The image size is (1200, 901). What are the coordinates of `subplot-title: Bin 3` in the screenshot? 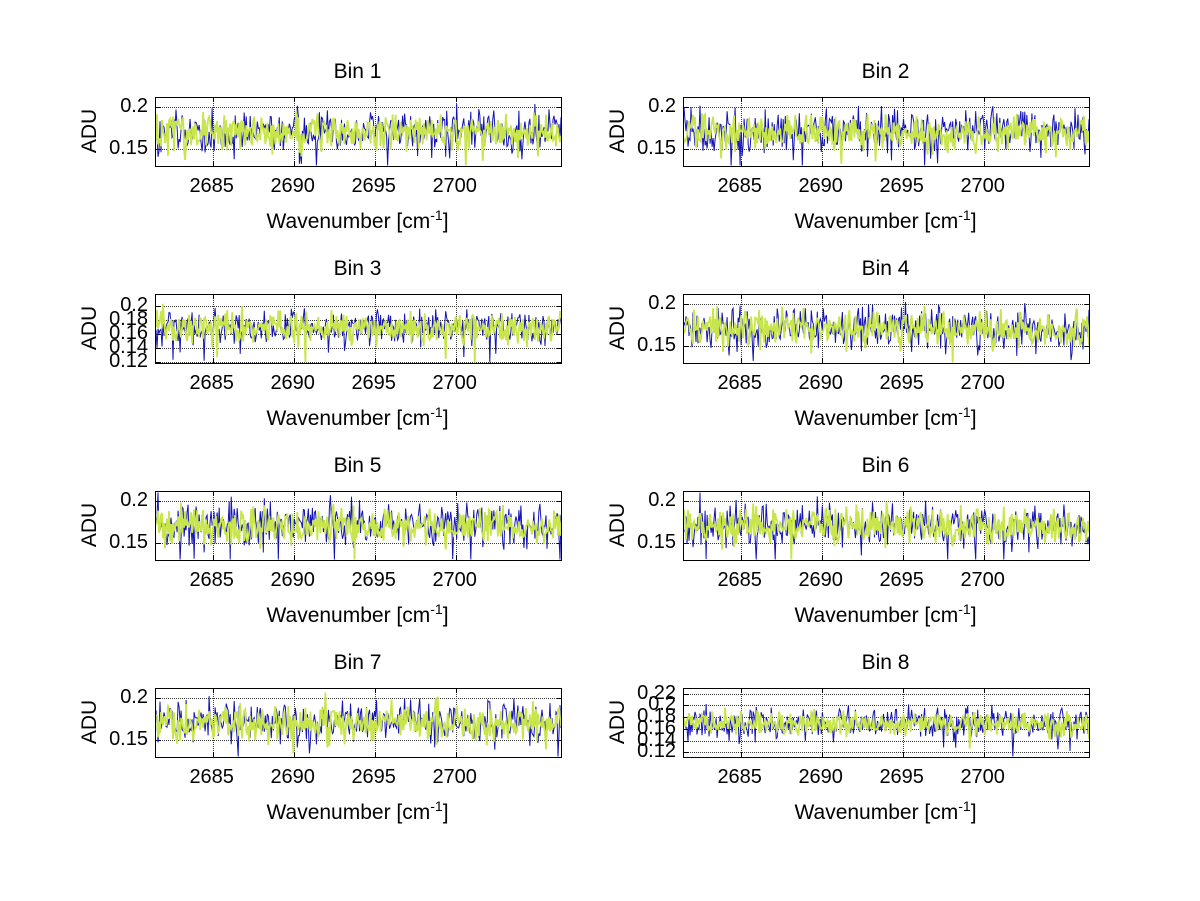 It's located at (357, 268).